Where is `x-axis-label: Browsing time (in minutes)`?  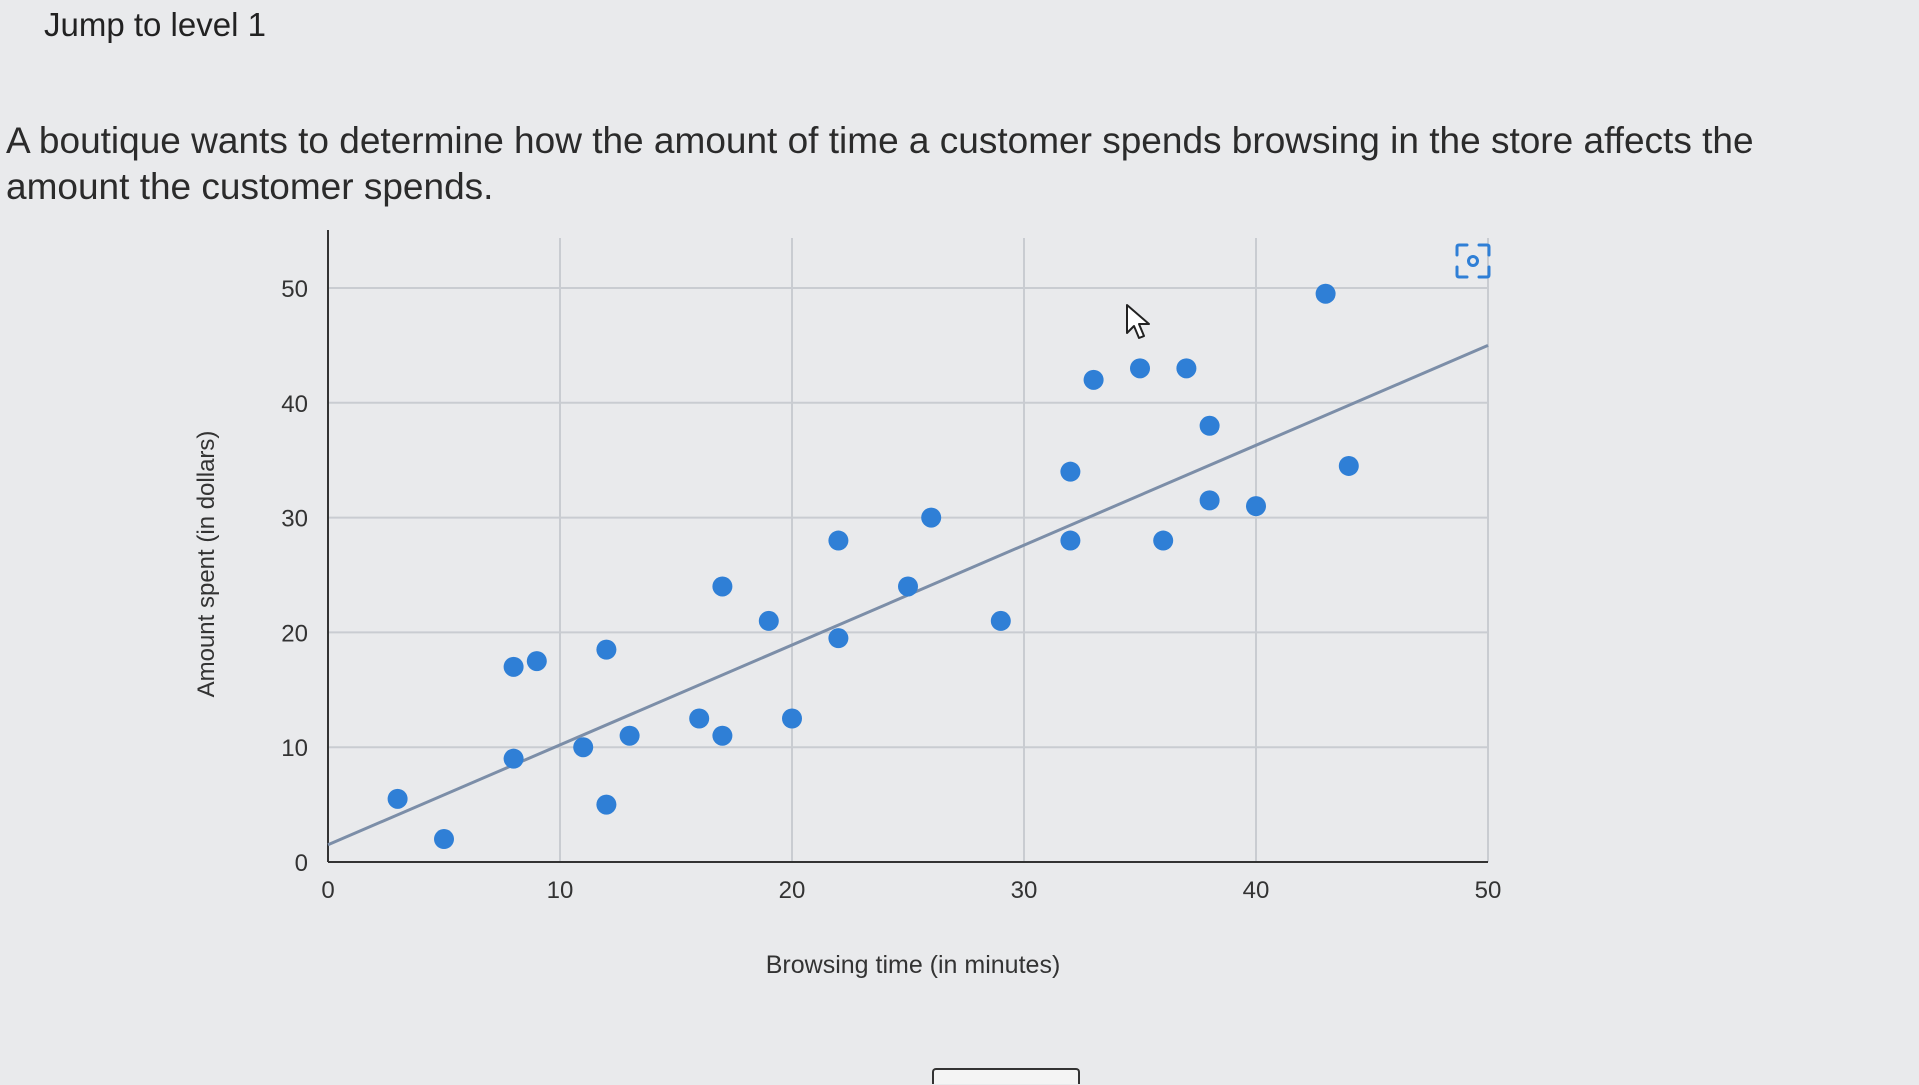
x-axis-label: Browsing time (in minutes) is located at coordinates (913, 965).